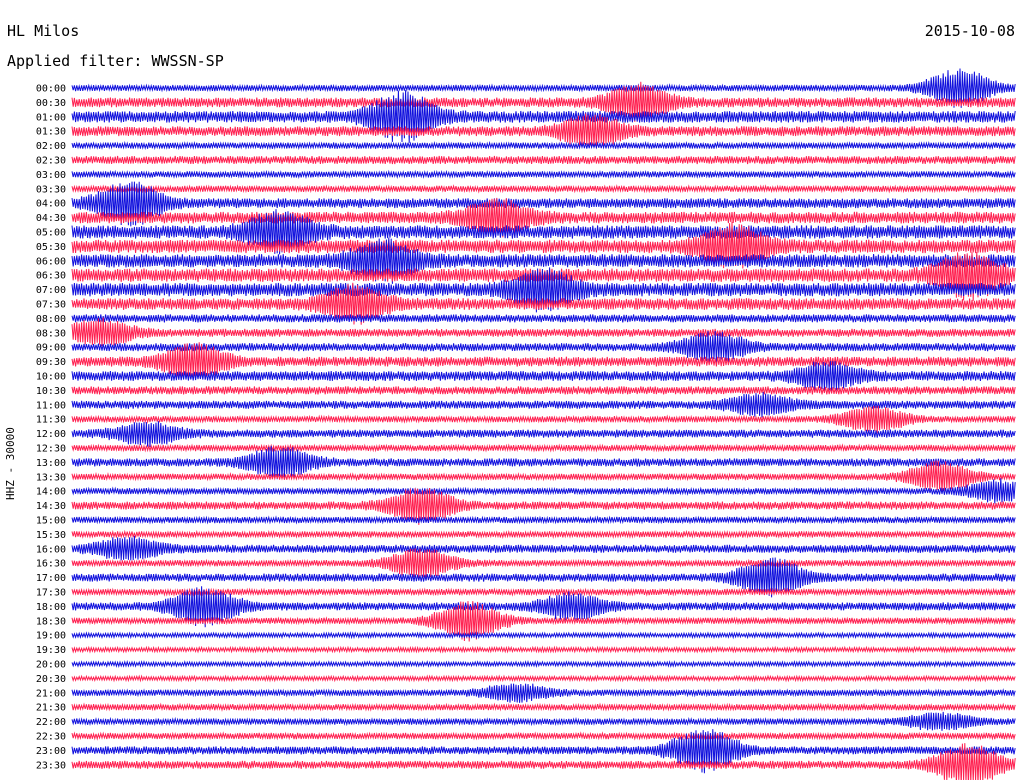  I want to click on row-time-label: 08:30, so click(51, 333).